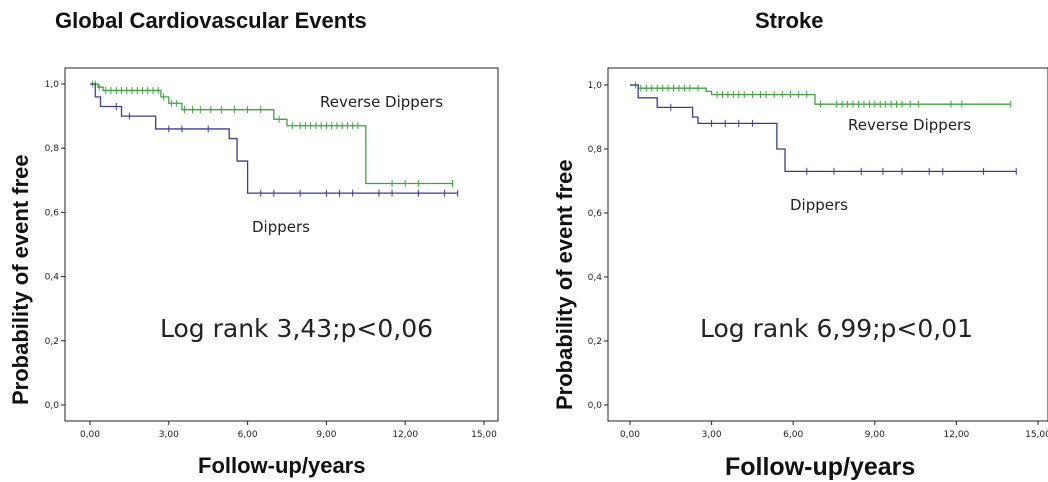 The width and height of the screenshot is (1048, 482). What do you see at coordinates (836, 328) in the screenshot?
I see `log-rank-annotation: Log rank 6,99;p<0,01` at bounding box center [836, 328].